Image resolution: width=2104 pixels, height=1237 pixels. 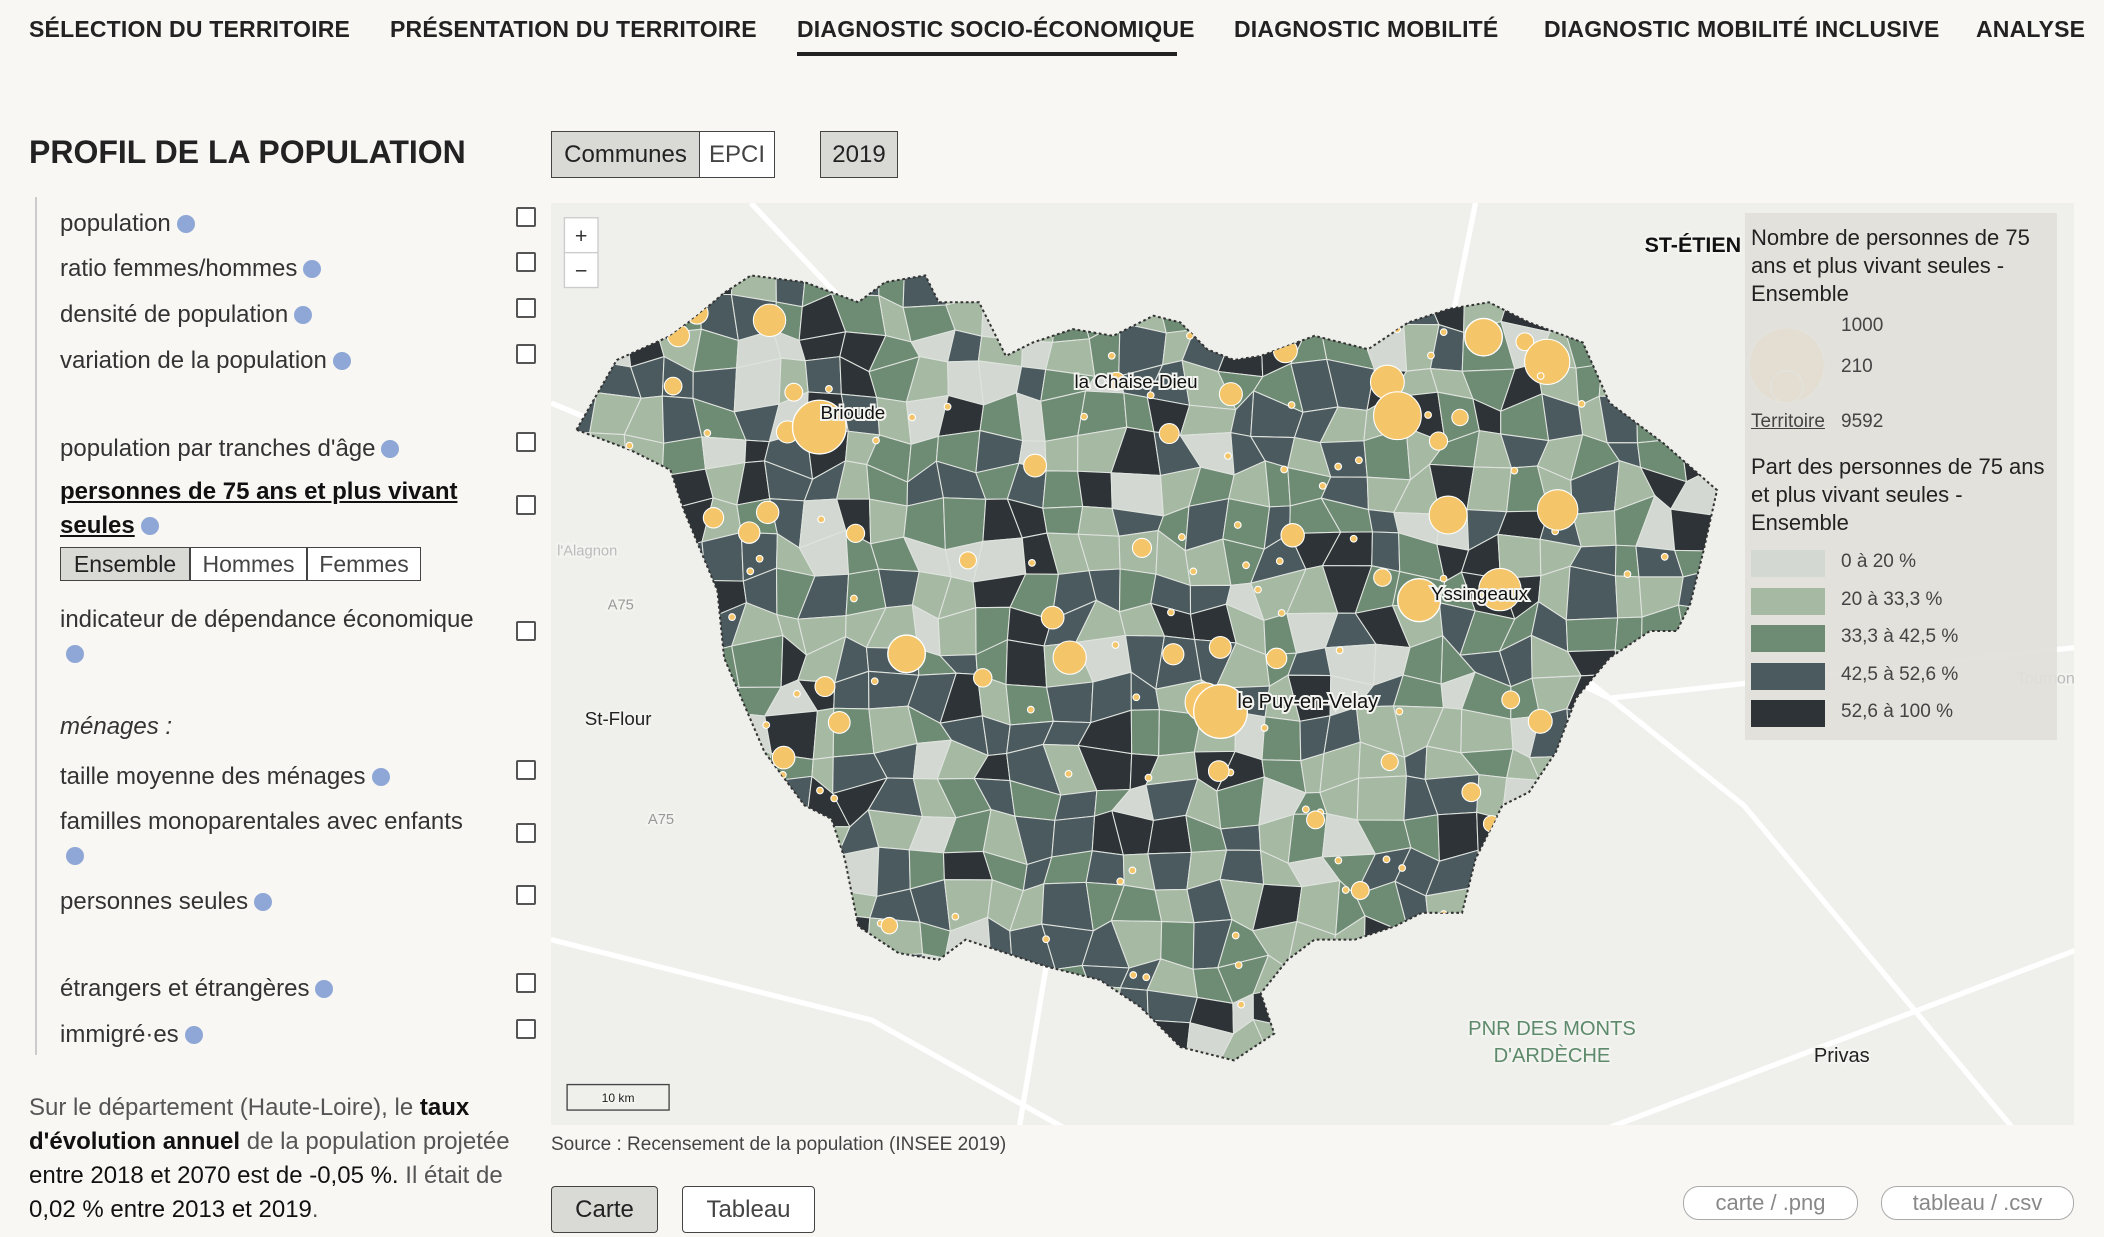 I want to click on legend-territory-value: 9592, so click(x=1862, y=421).